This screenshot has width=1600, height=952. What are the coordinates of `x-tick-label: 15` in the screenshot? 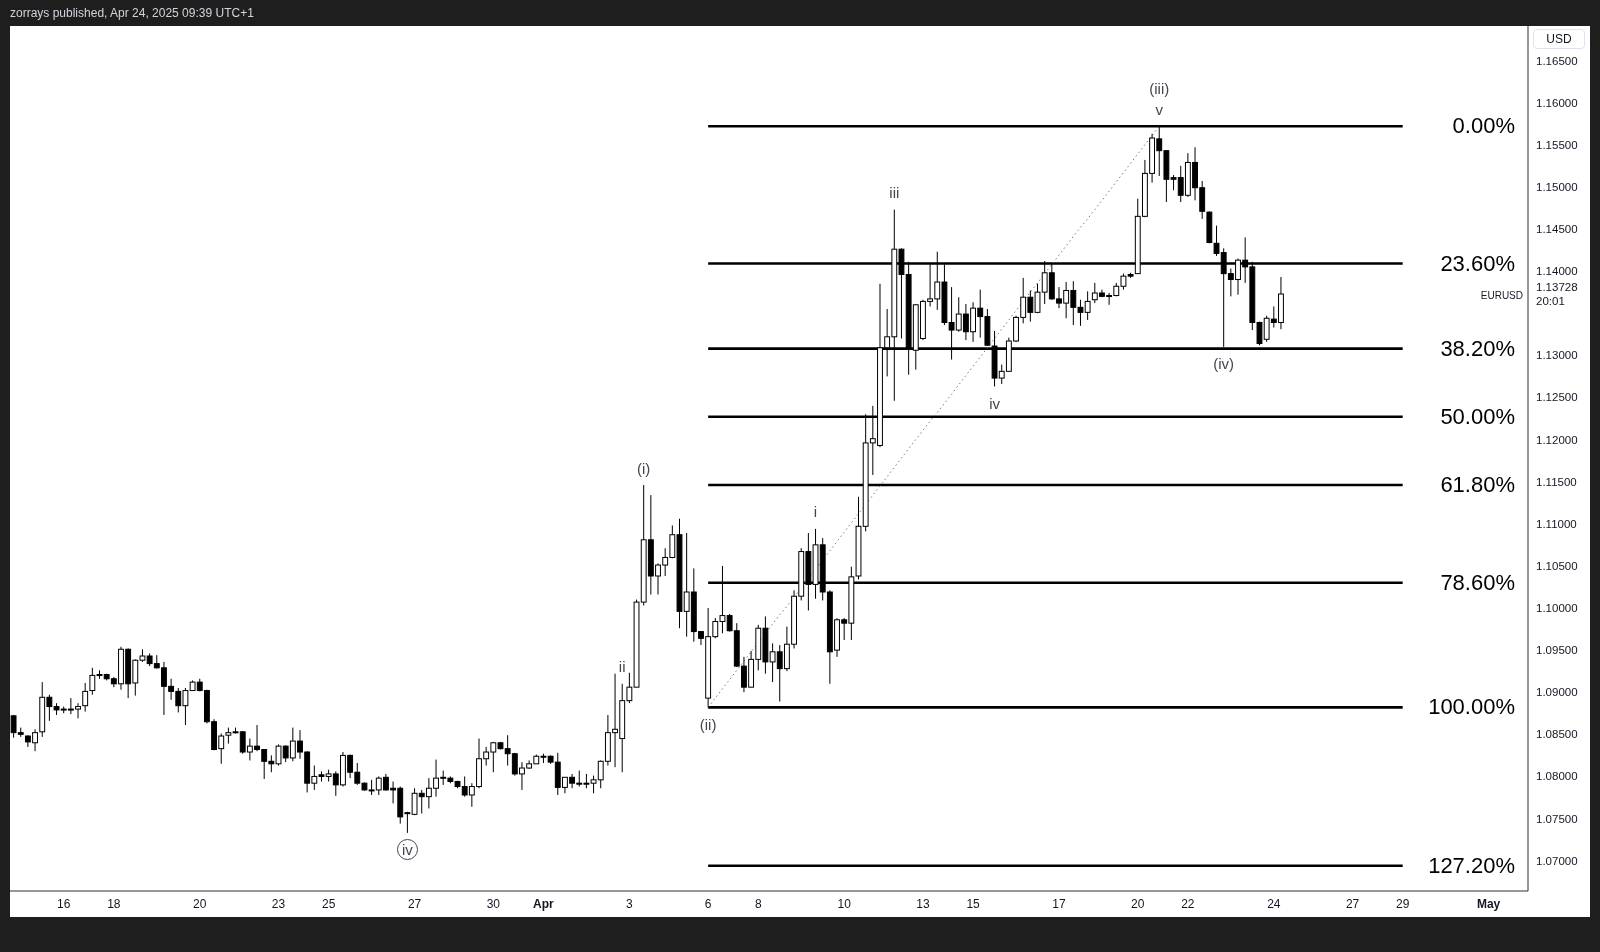 It's located at (973, 903).